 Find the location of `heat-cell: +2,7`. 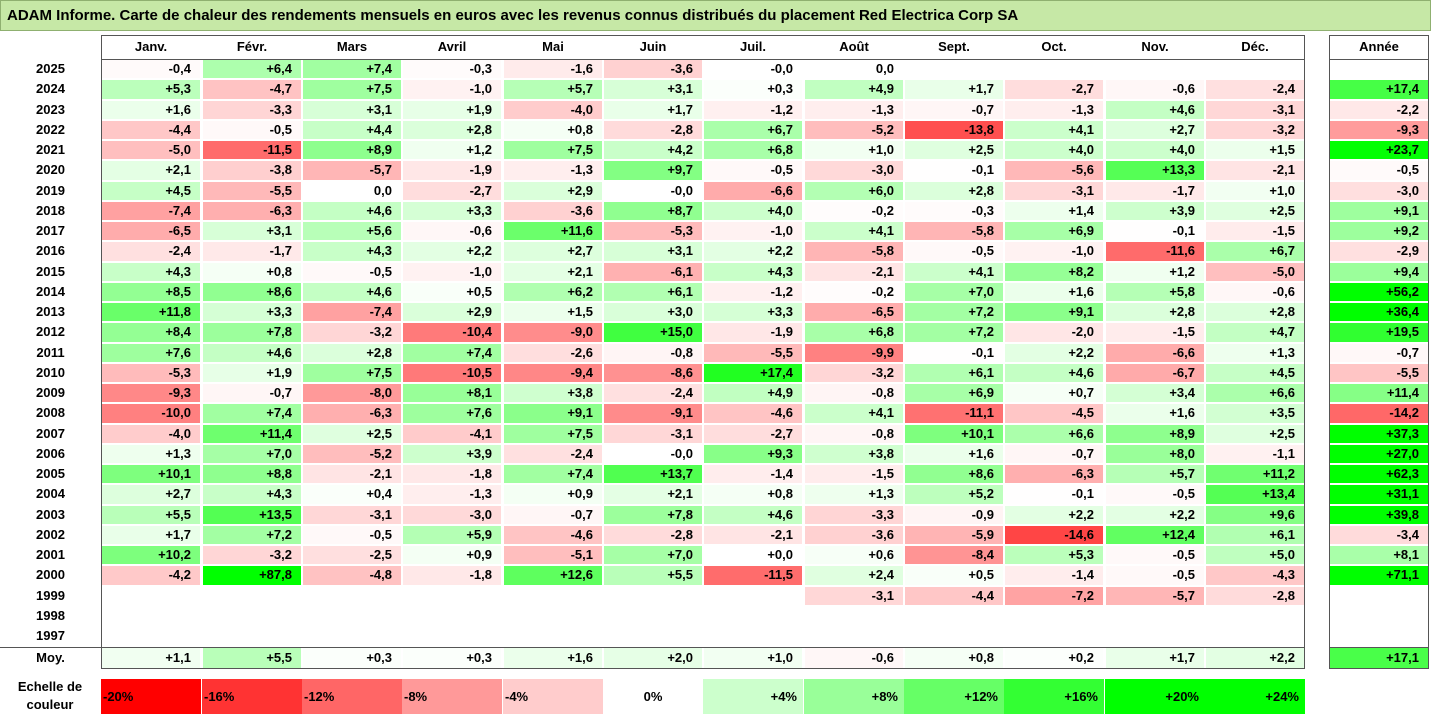

heat-cell: +2,7 is located at coordinates (1155, 129).